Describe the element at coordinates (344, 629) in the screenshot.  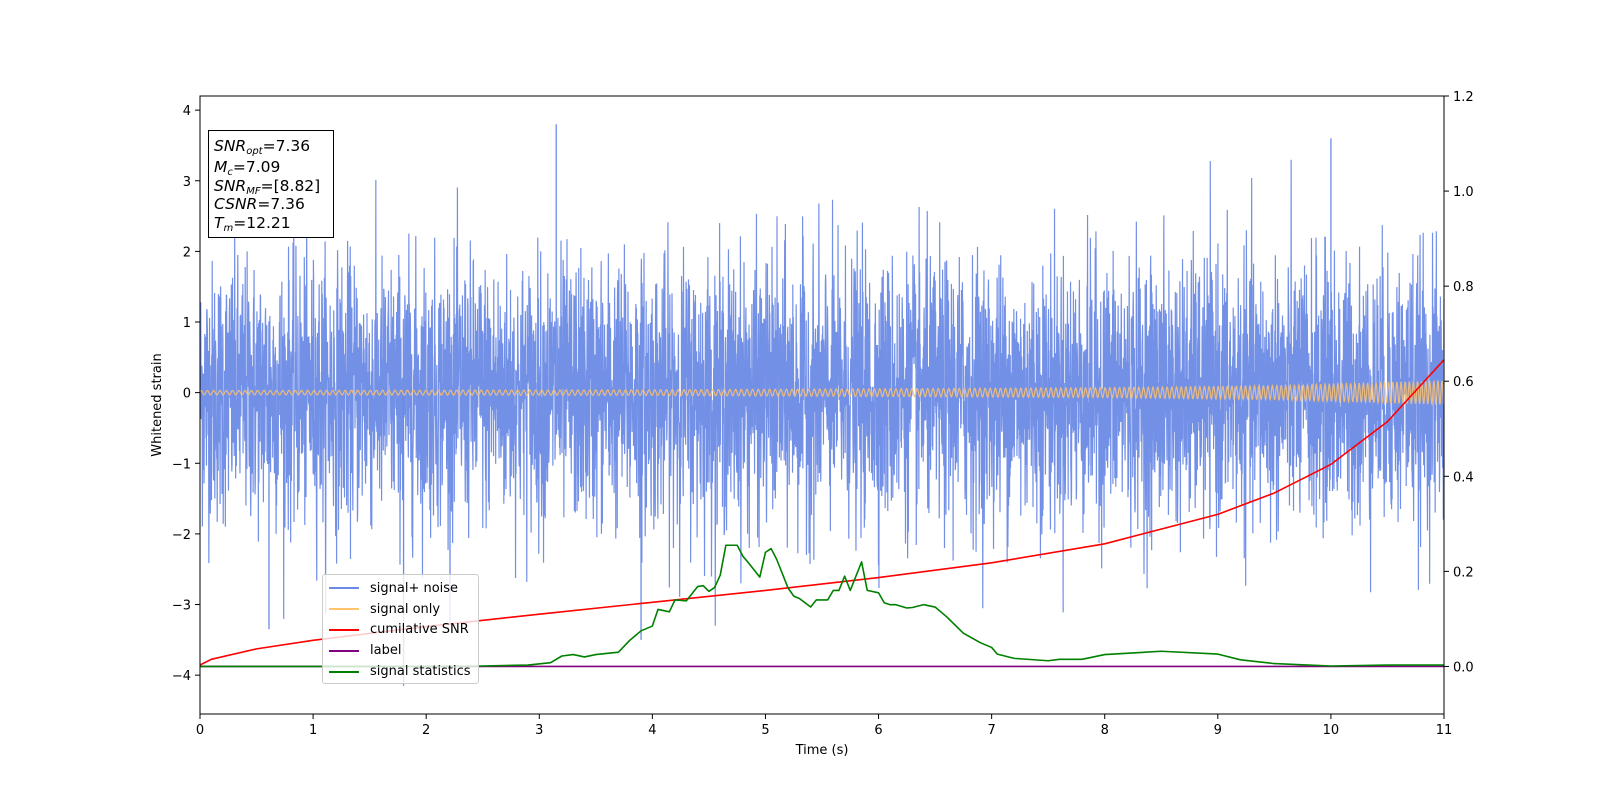
I see `legend-swatch-cumulative-snr` at that location.